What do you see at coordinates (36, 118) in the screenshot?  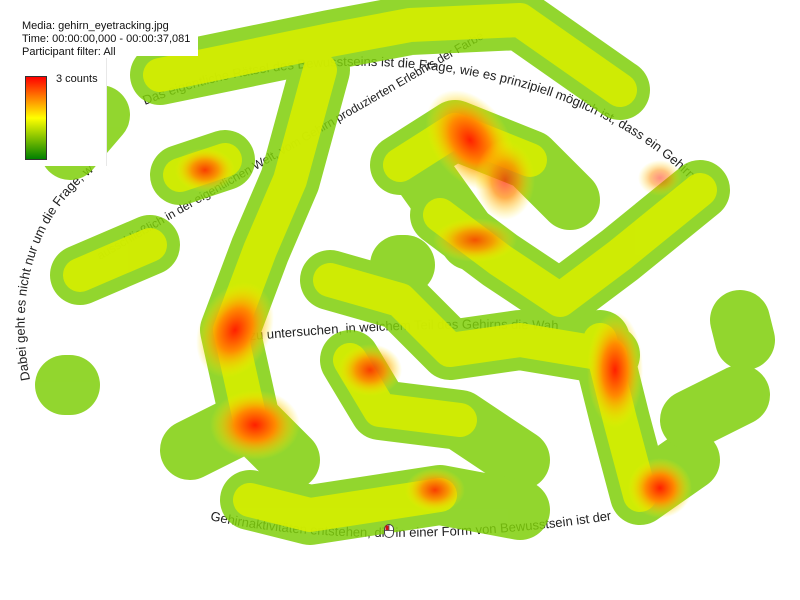 I see `legend-color-scale` at bounding box center [36, 118].